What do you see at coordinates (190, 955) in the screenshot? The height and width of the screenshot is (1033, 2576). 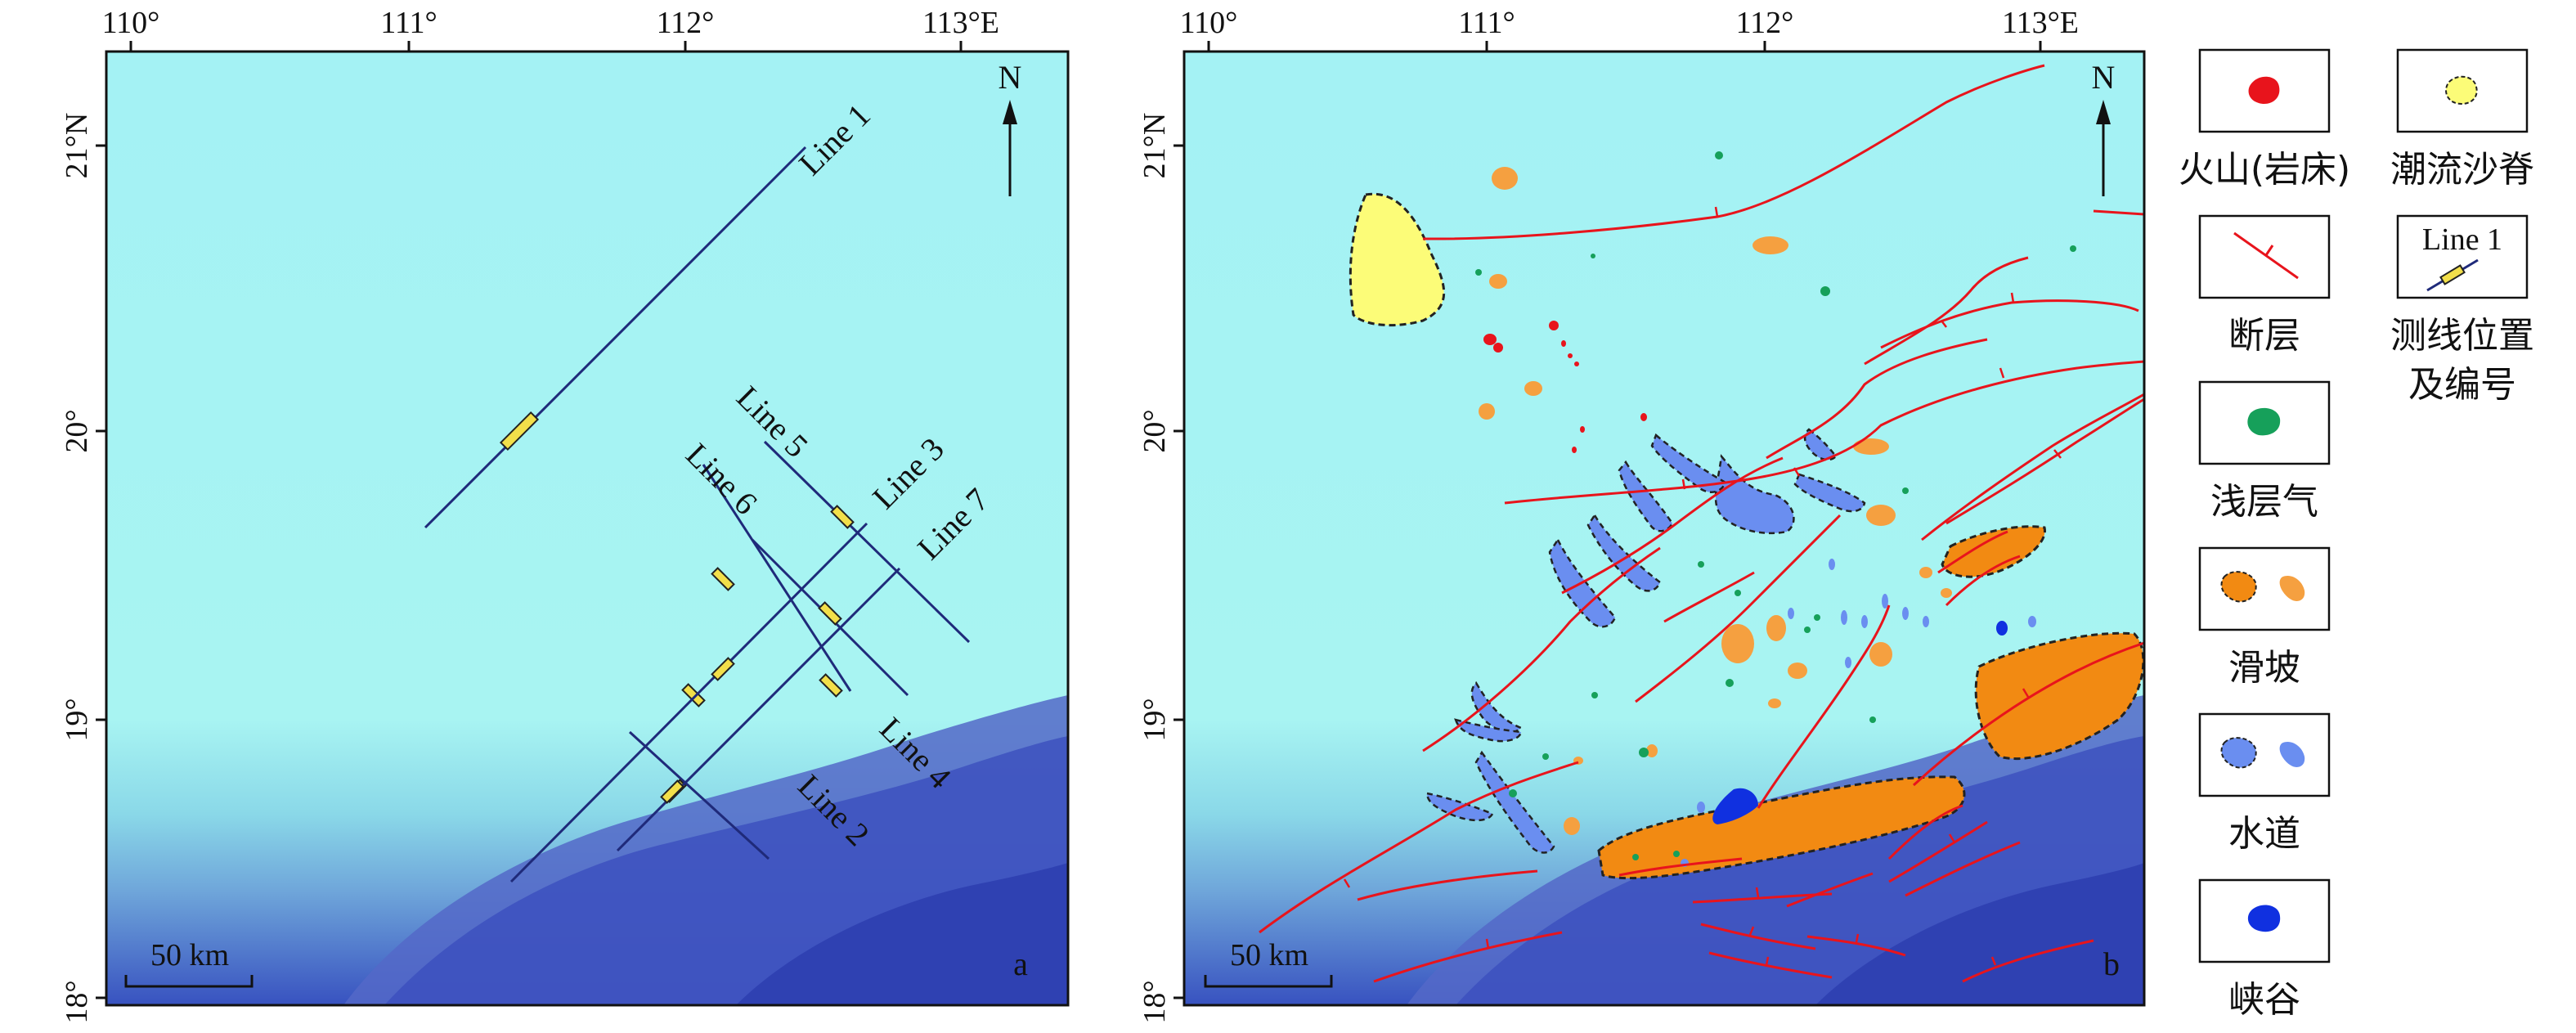 I see `panel-a-scale-label: 50 km` at bounding box center [190, 955].